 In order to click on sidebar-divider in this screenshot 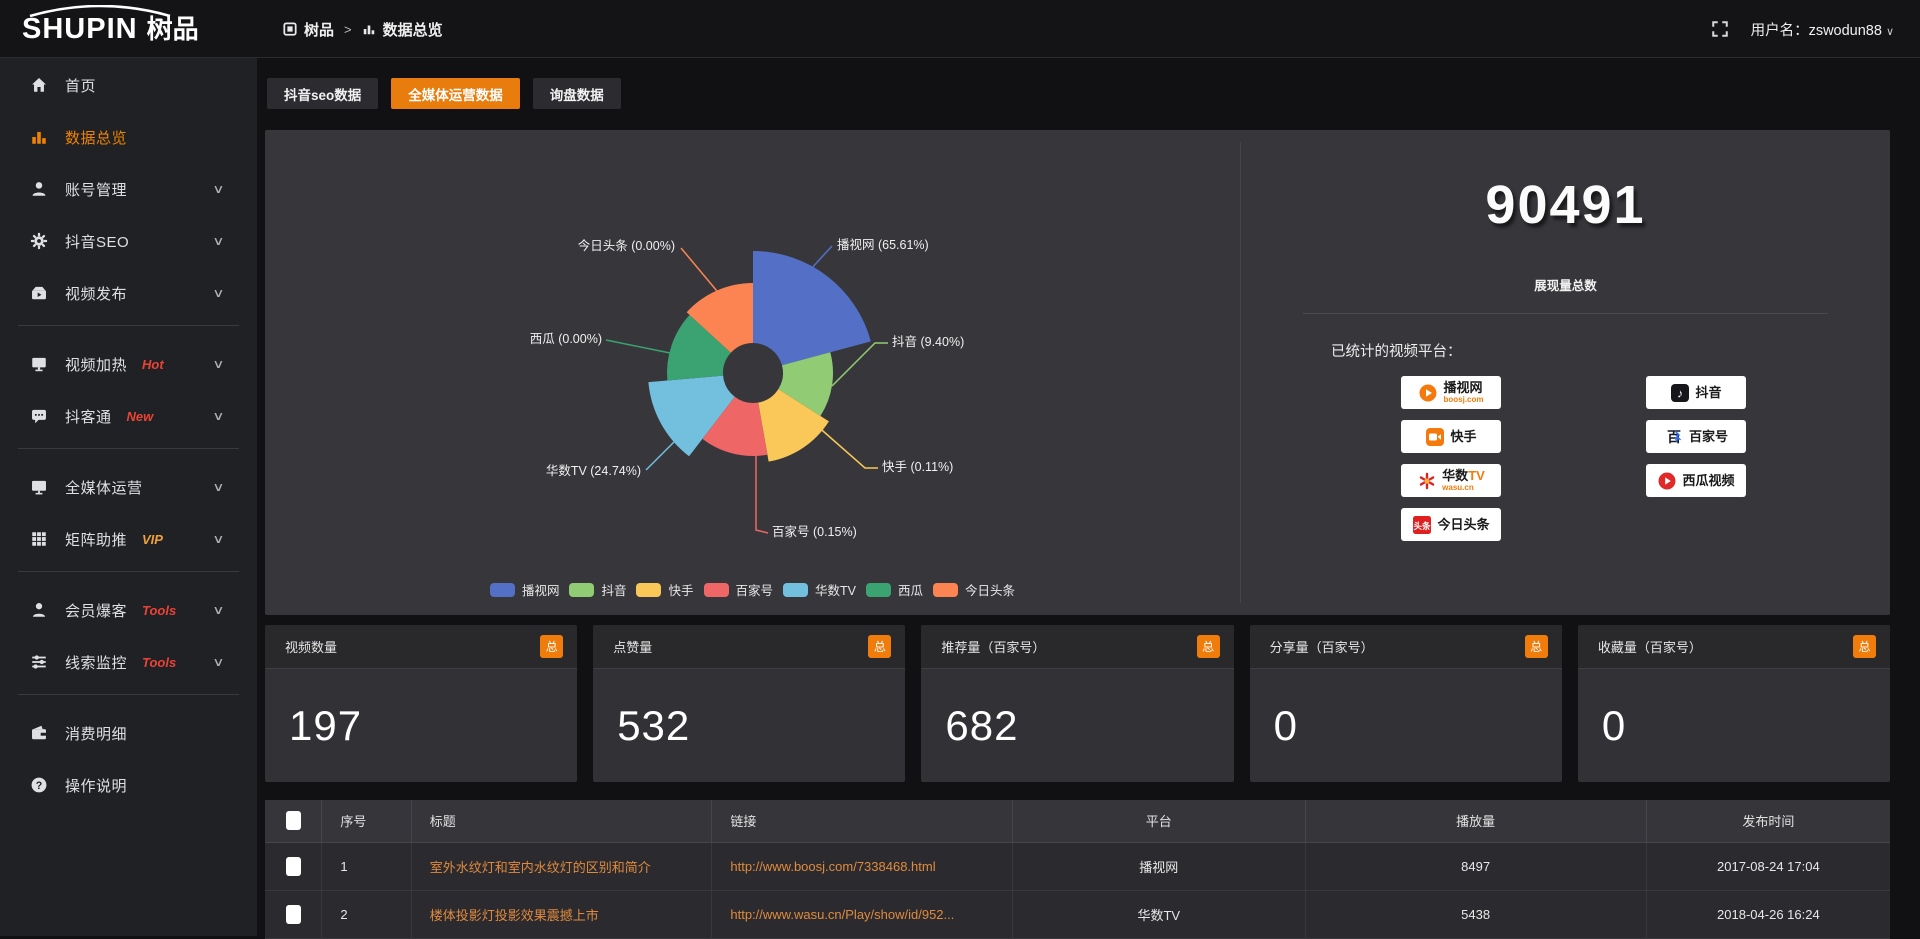, I will do `click(128, 325)`.